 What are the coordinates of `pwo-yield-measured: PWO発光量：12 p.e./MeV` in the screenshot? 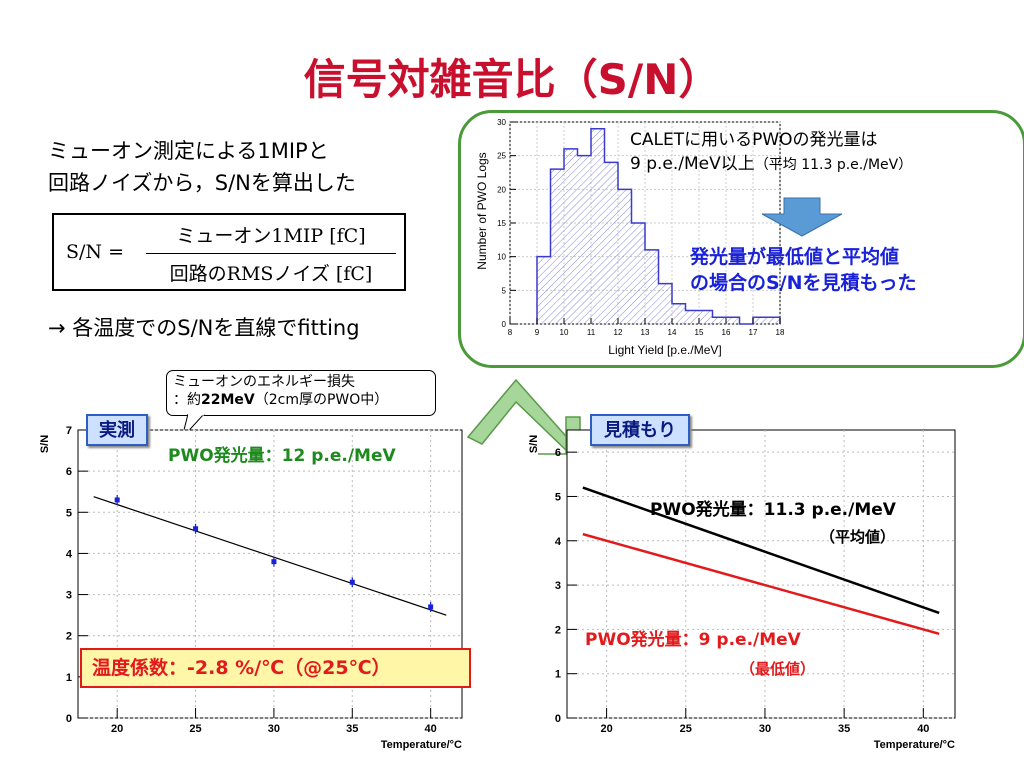 It's located at (282, 456).